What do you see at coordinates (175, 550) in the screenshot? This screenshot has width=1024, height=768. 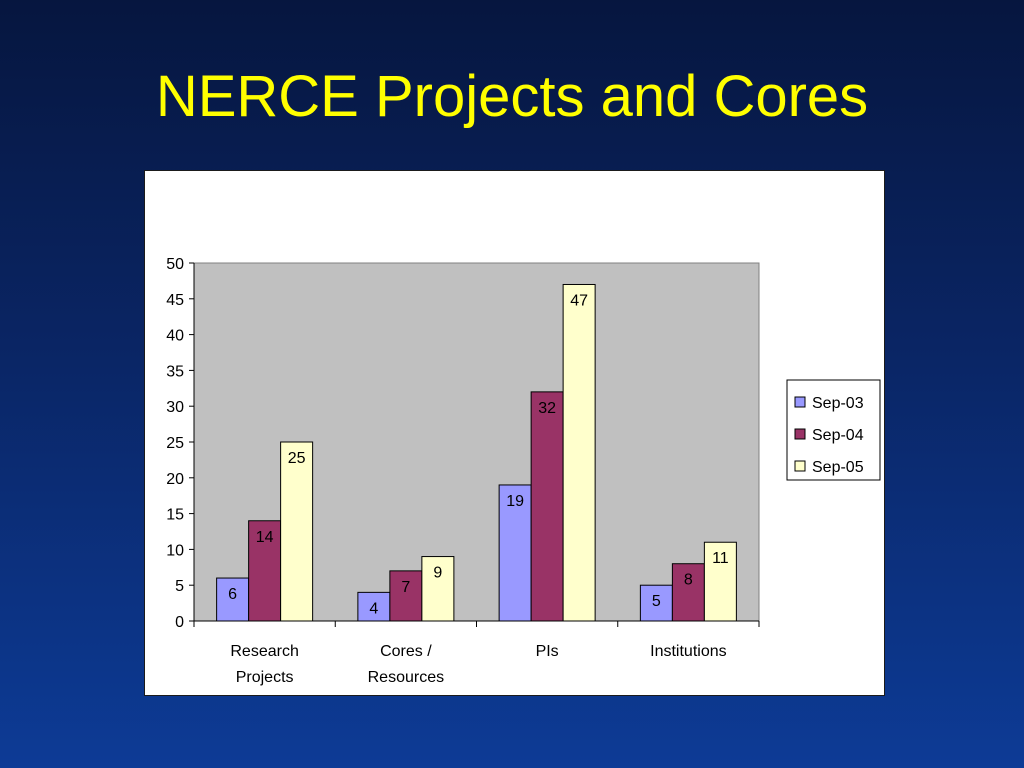 I see `y-tick-label: 10` at bounding box center [175, 550].